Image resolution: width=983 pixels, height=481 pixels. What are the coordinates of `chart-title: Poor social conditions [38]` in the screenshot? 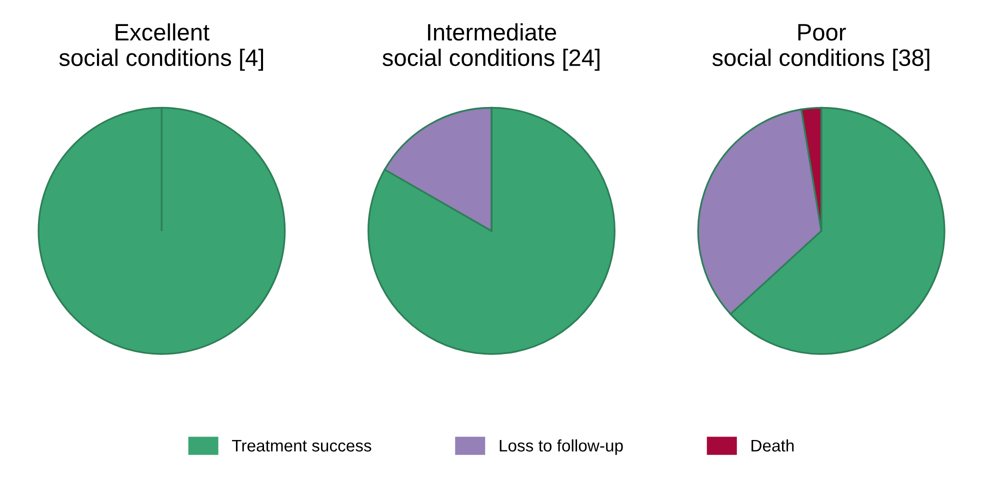 It's located at (821, 47).